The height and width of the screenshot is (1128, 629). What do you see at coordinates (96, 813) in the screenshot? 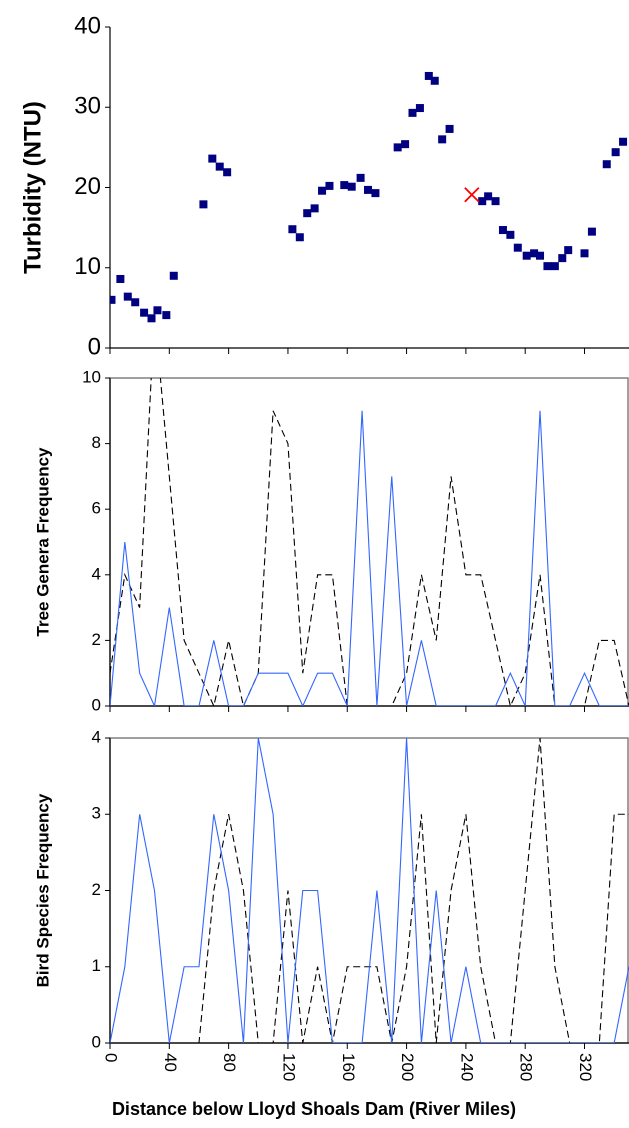
I see `y-tick-label: 3` at bounding box center [96, 813].